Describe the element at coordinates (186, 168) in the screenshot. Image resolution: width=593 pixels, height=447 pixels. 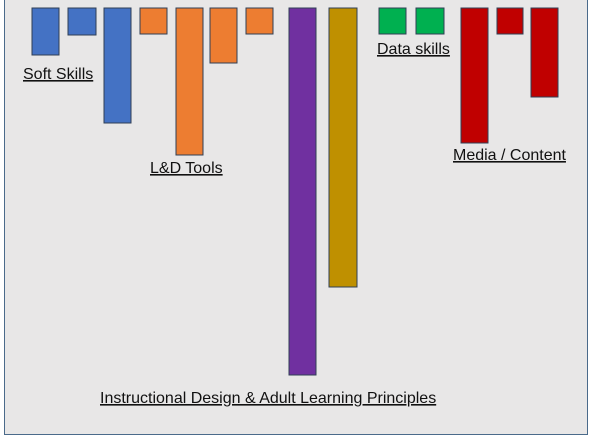
I see `group-label-ld-tools: L&D Tools` at that location.